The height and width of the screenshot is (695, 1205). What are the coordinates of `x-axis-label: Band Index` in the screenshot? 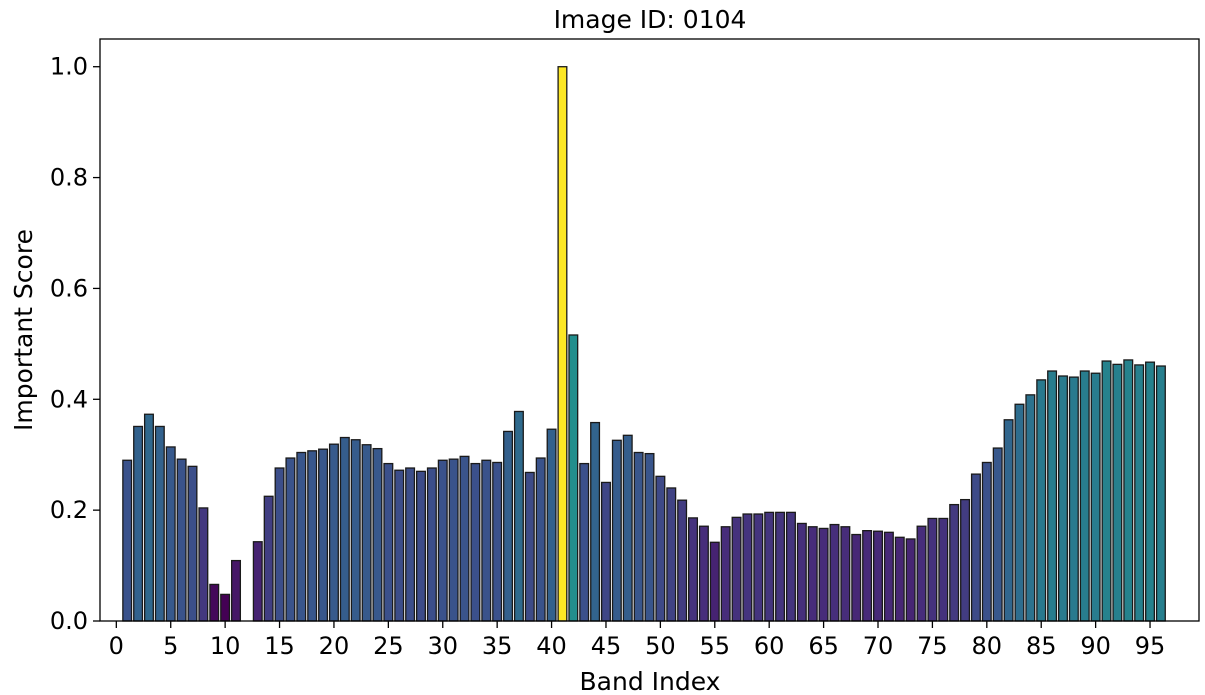 It's located at (650, 681).